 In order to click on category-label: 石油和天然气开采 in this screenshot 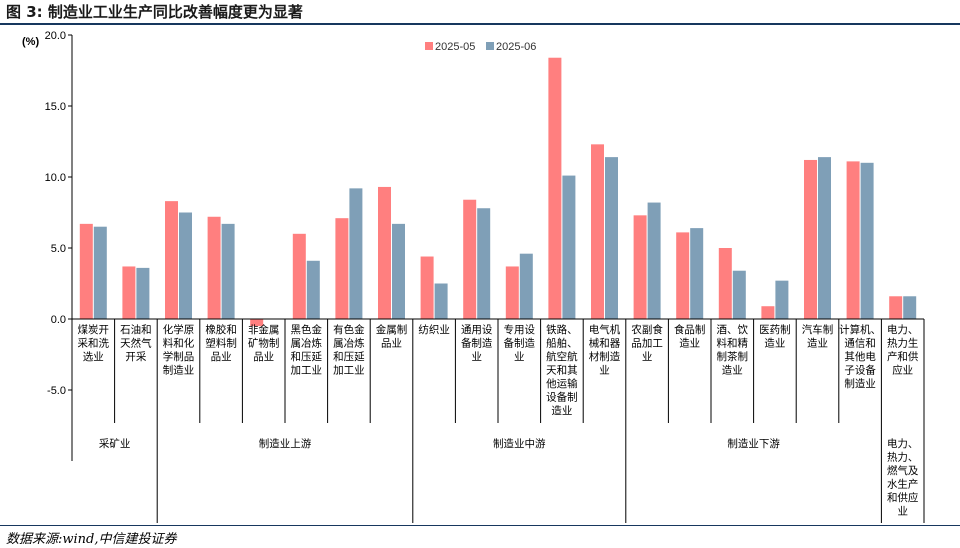, I will do `click(136, 343)`.